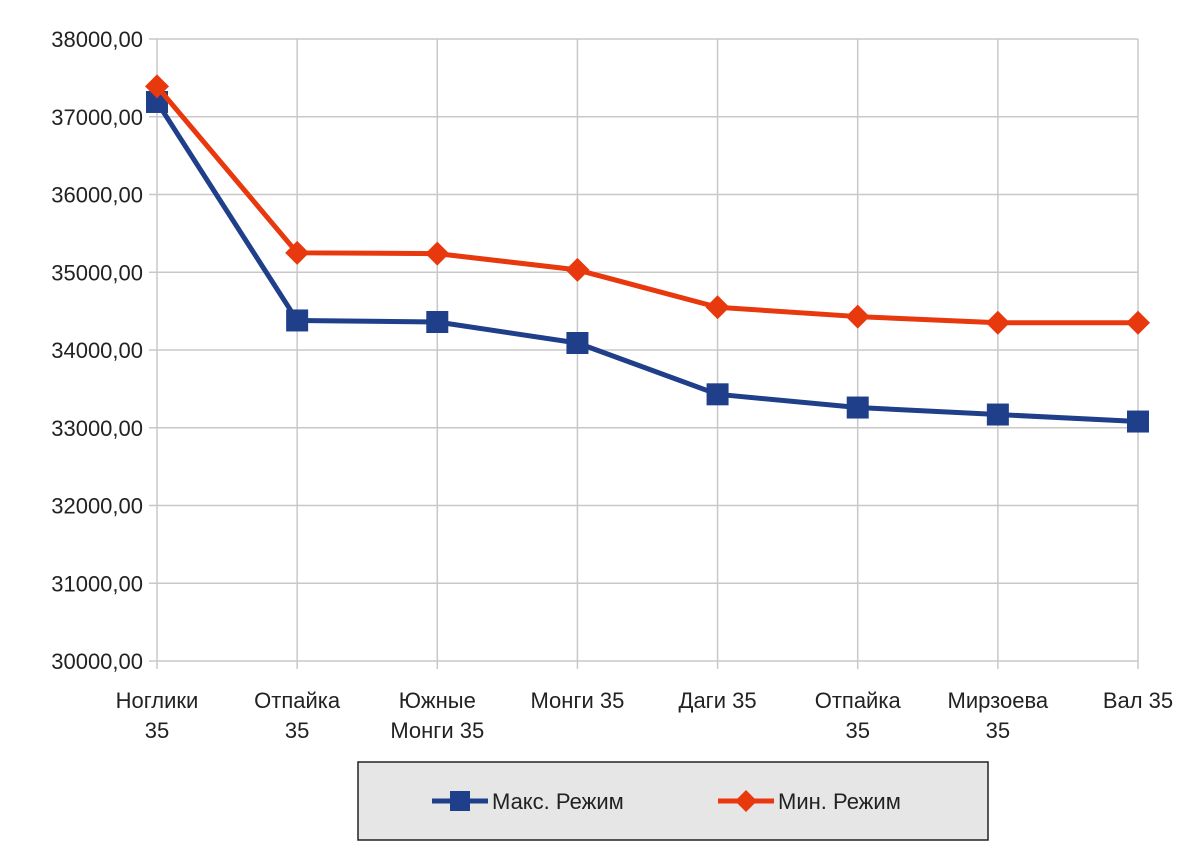 The image size is (1204, 864). Describe the element at coordinates (97, 506) in the screenshot. I see `y-tick-label: 32000,00` at that location.